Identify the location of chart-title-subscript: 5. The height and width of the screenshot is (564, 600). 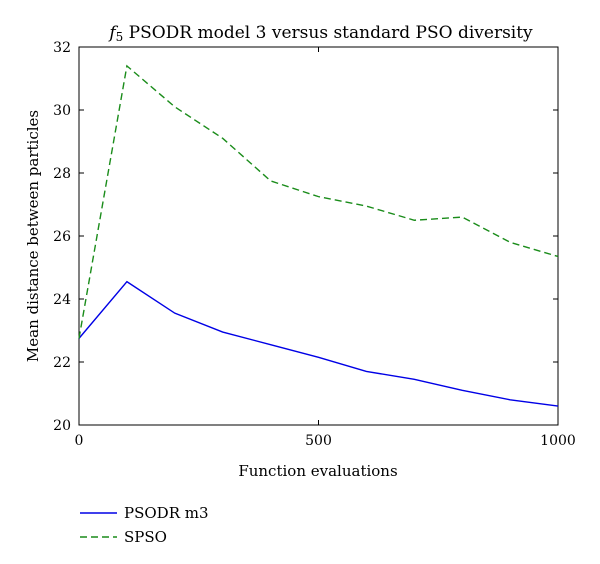
(120, 37).